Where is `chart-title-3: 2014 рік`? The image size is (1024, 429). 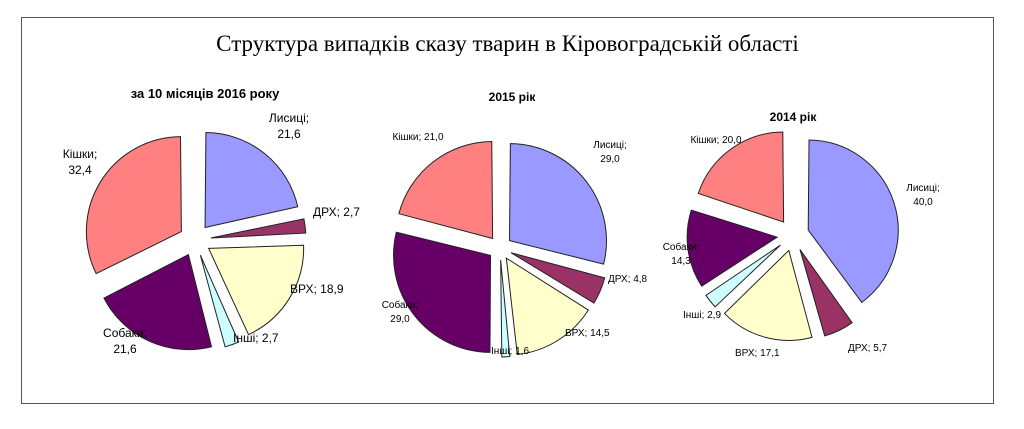 chart-title-3: 2014 рік is located at coordinates (794, 117).